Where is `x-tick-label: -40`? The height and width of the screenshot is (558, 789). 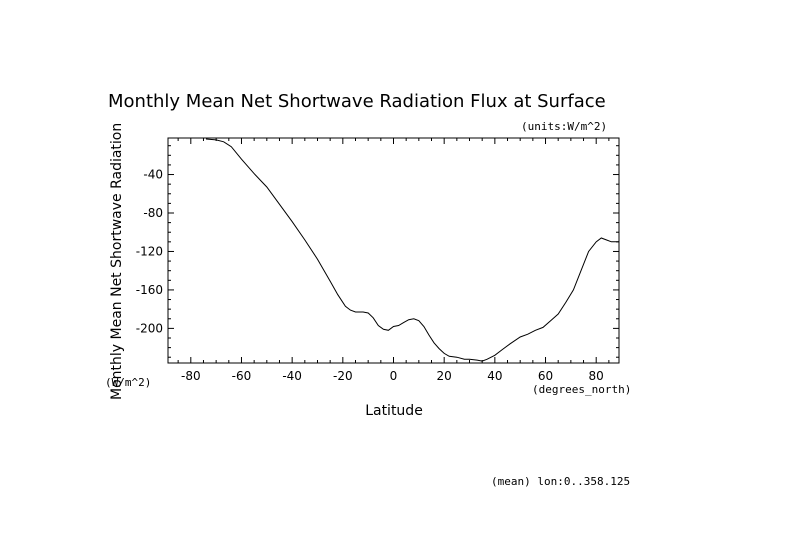
x-tick-label: -40 is located at coordinates (292, 376).